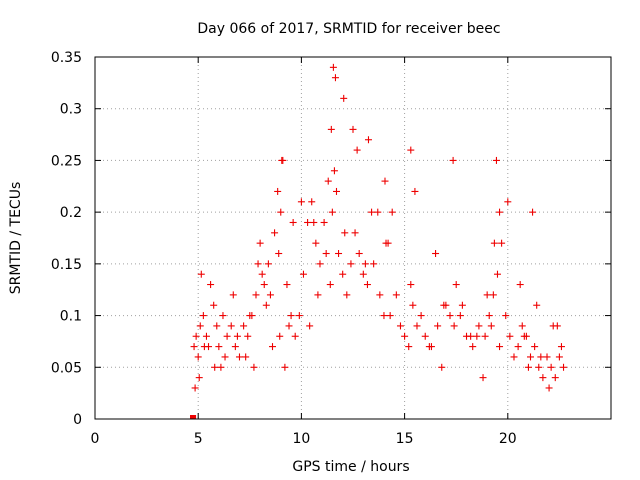  Describe the element at coordinates (66, 58) in the screenshot. I see `y-tick-label: 0.35` at that location.